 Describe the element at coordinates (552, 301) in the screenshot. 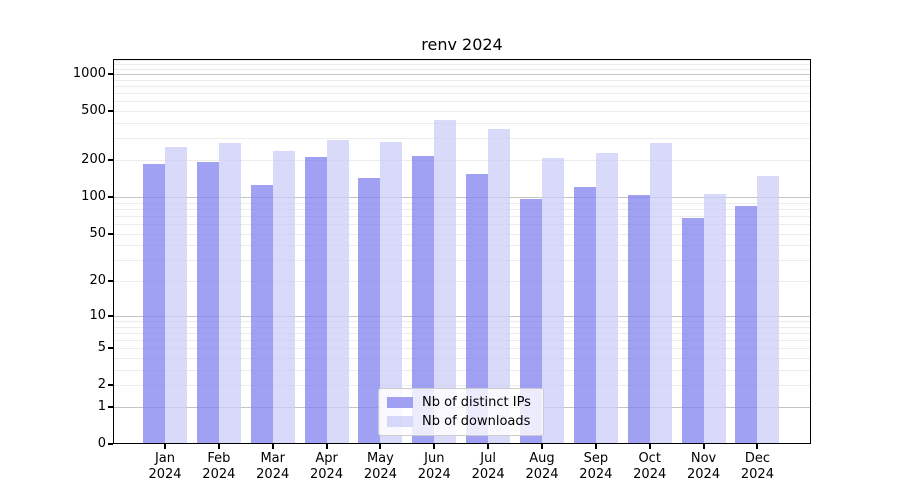

I see `bar-downloads-aug` at that location.